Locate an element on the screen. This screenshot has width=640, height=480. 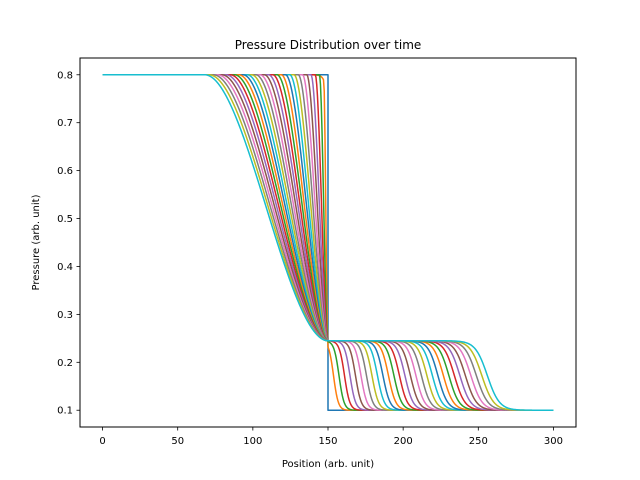
y-tick-label: 0.4 is located at coordinates (65, 267).